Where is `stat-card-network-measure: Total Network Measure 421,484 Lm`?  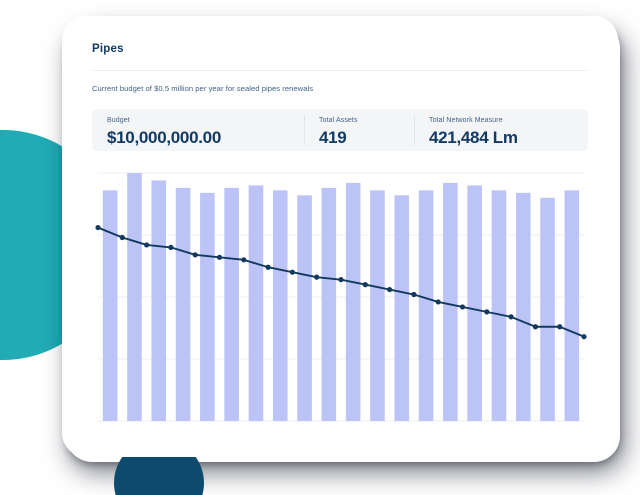 stat-card-network-measure: Total Network Measure 421,484 Lm is located at coordinates (501, 130).